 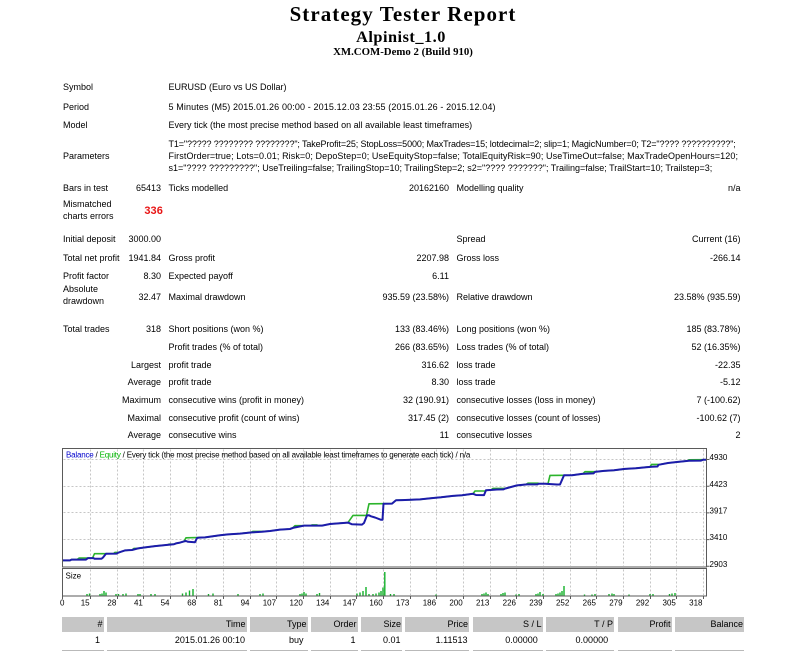 I want to click on svg-text: 134, so click(x=323, y=603).